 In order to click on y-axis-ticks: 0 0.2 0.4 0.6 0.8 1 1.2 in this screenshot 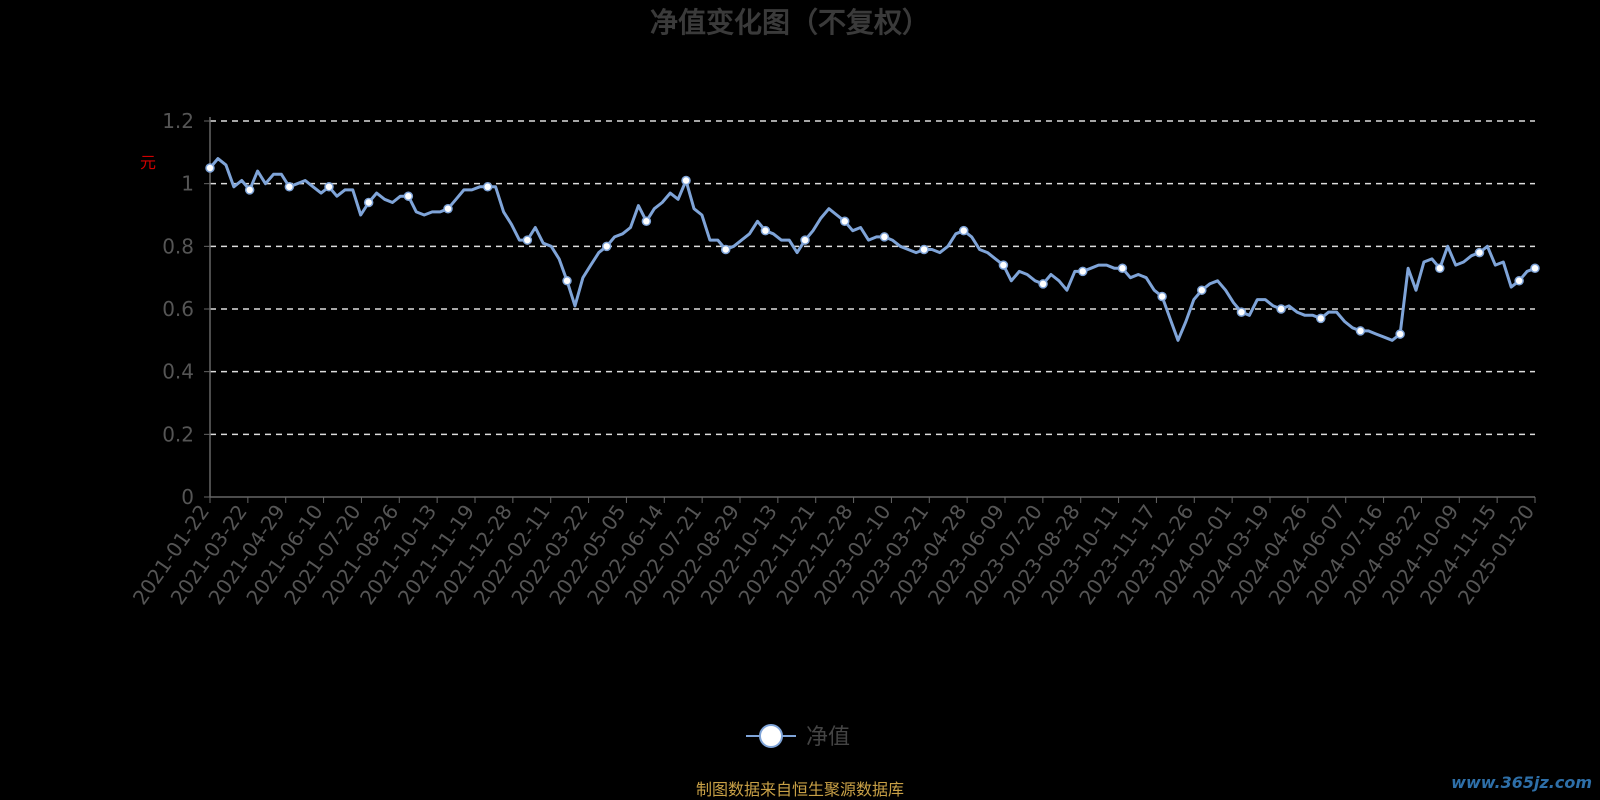, I will do `click(186, 309)`.